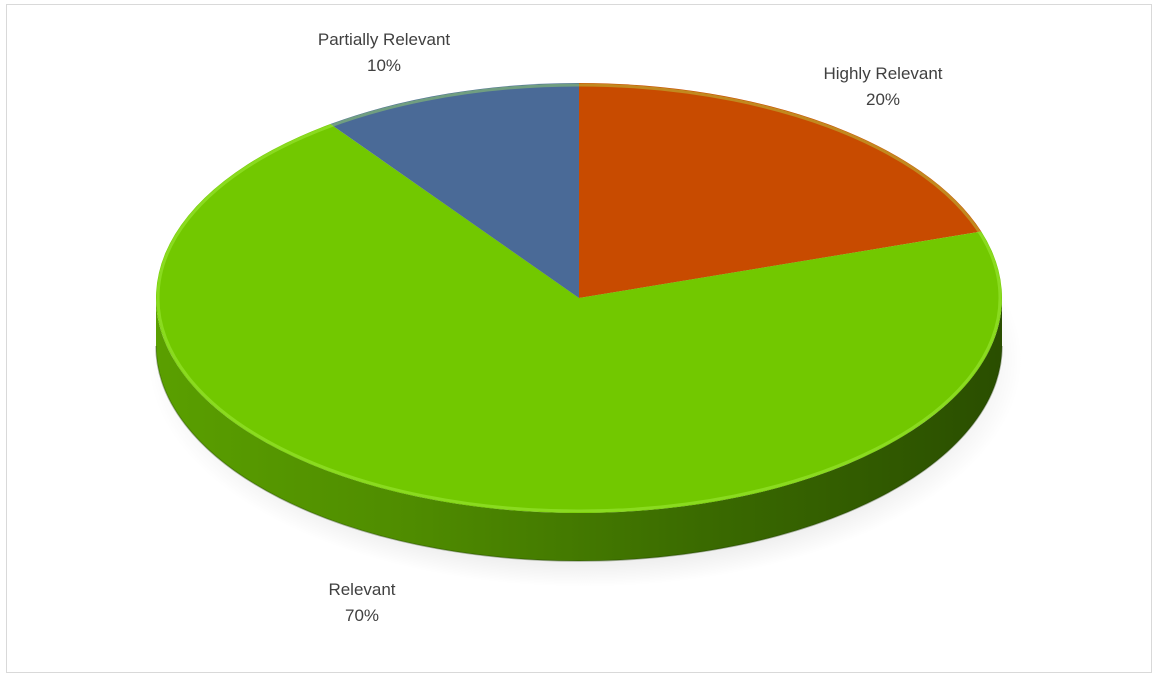 The width and height of the screenshot is (1154, 677). Describe the element at coordinates (361, 589) in the screenshot. I see `slice-label-relevant: Relevant` at that location.